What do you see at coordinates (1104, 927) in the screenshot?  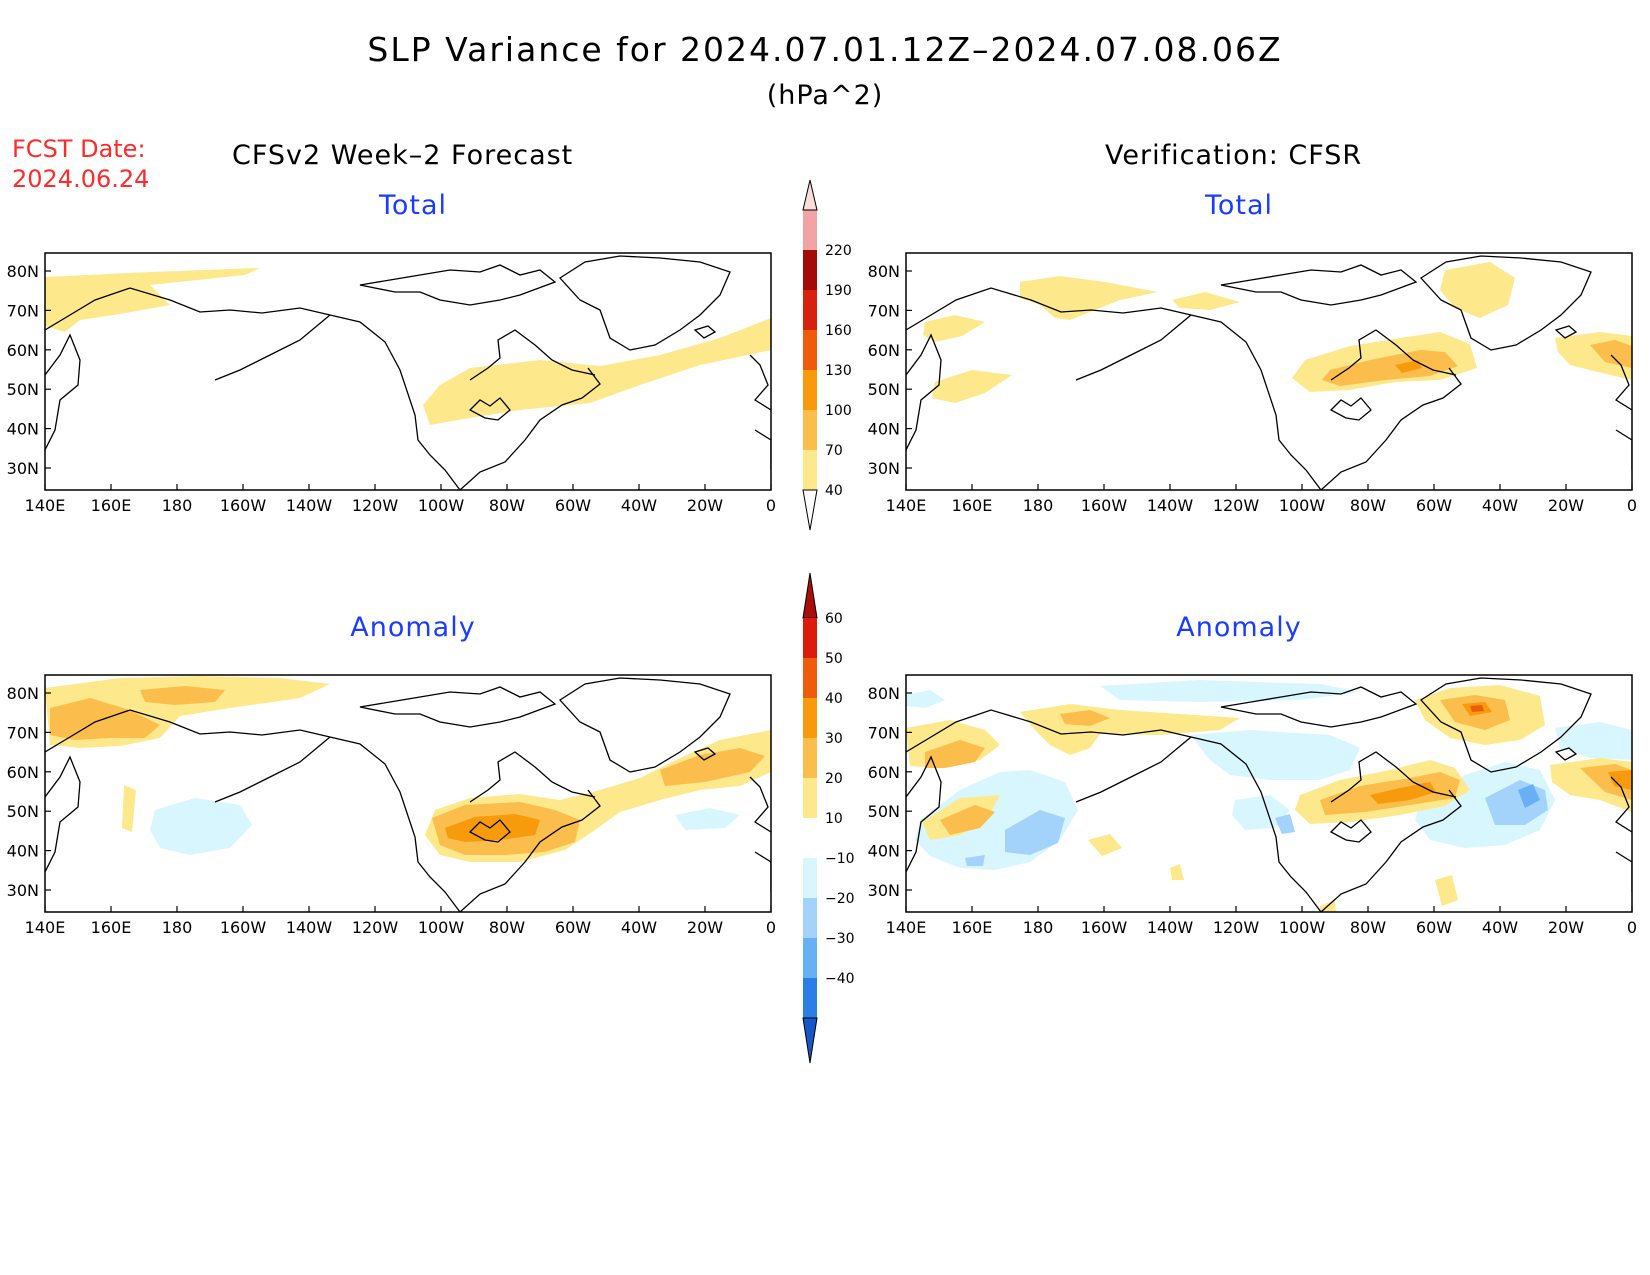 I see `x-tick-label: 160W` at bounding box center [1104, 927].